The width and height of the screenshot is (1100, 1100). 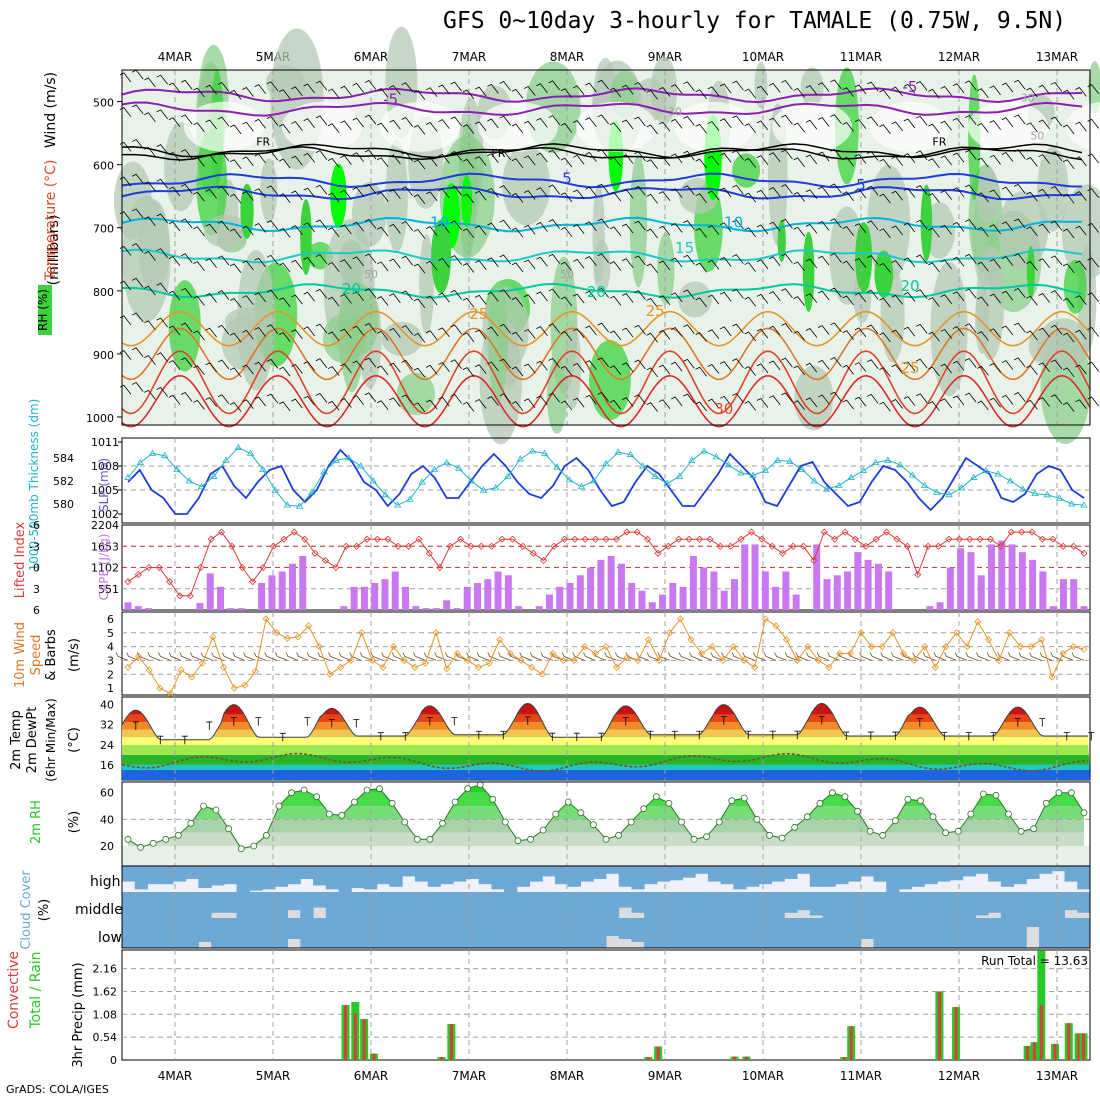 I want to click on wind10m-tick-label: 2, so click(x=110, y=674).